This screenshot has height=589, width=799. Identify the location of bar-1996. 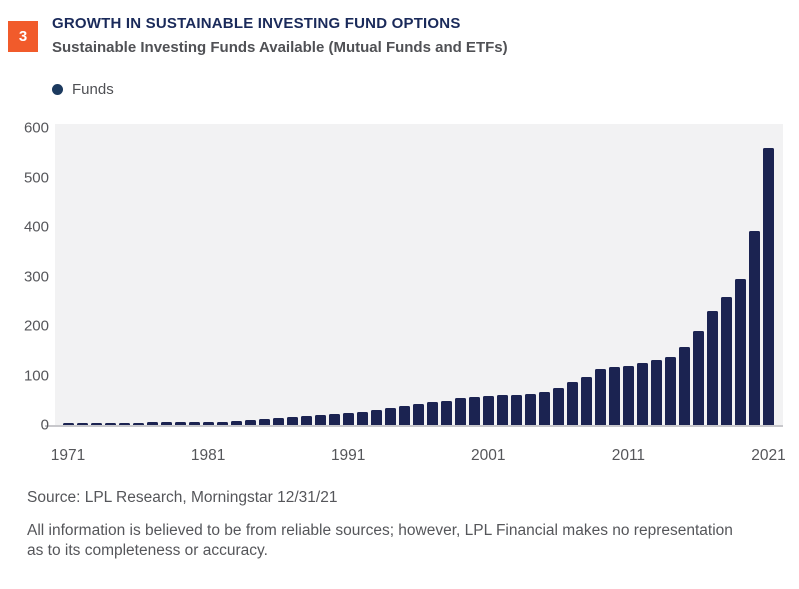
(418, 414).